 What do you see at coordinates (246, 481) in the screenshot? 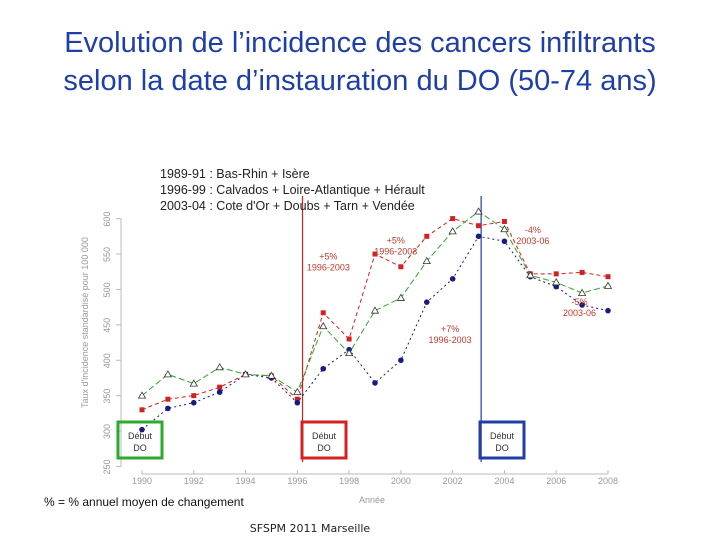
I see `x-tick-label: 1994` at bounding box center [246, 481].